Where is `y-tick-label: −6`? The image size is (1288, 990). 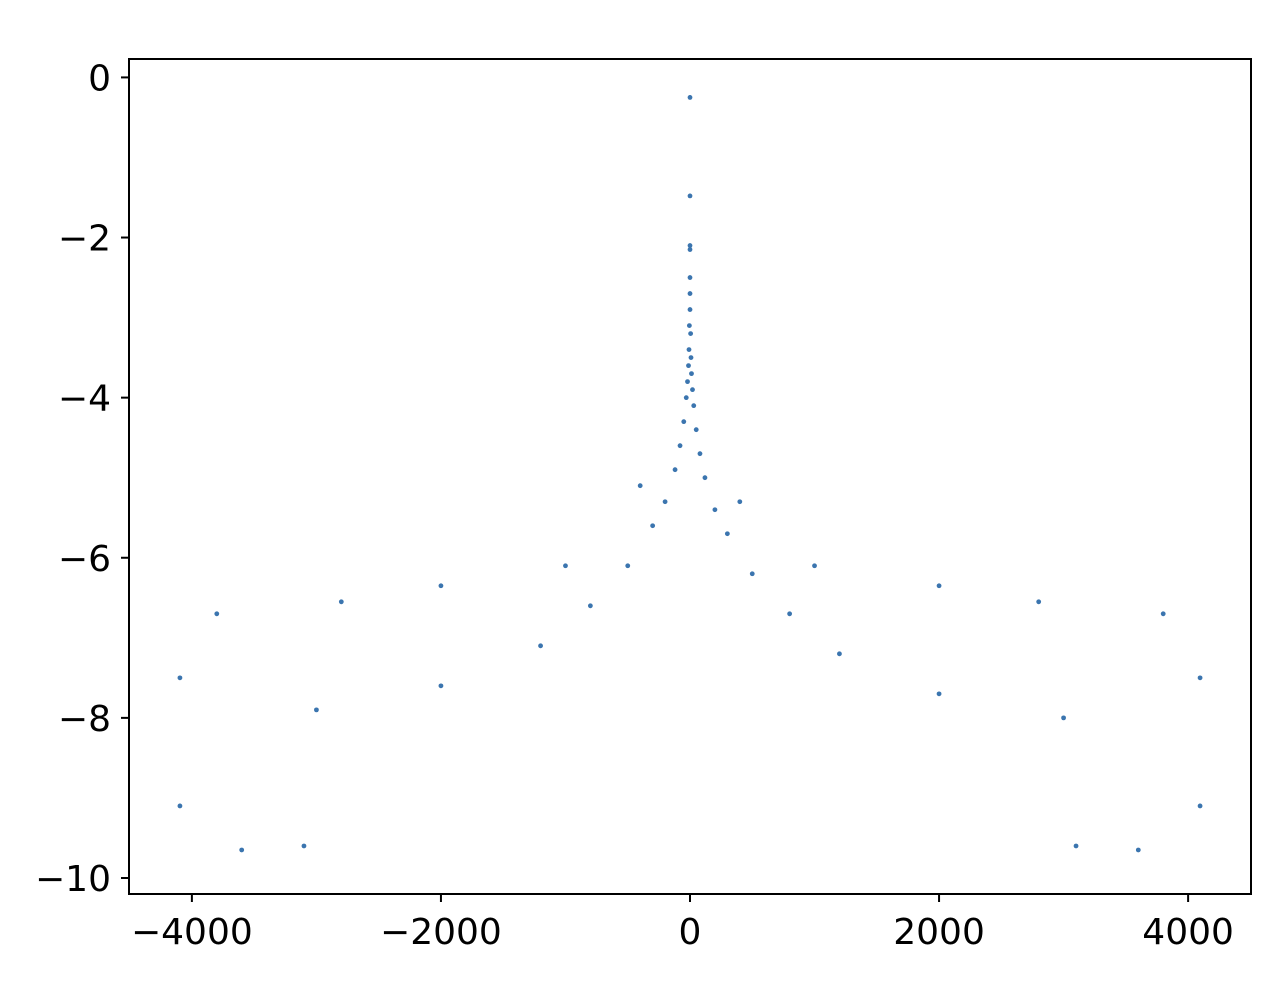
y-tick-label: −6 is located at coordinates (84, 559).